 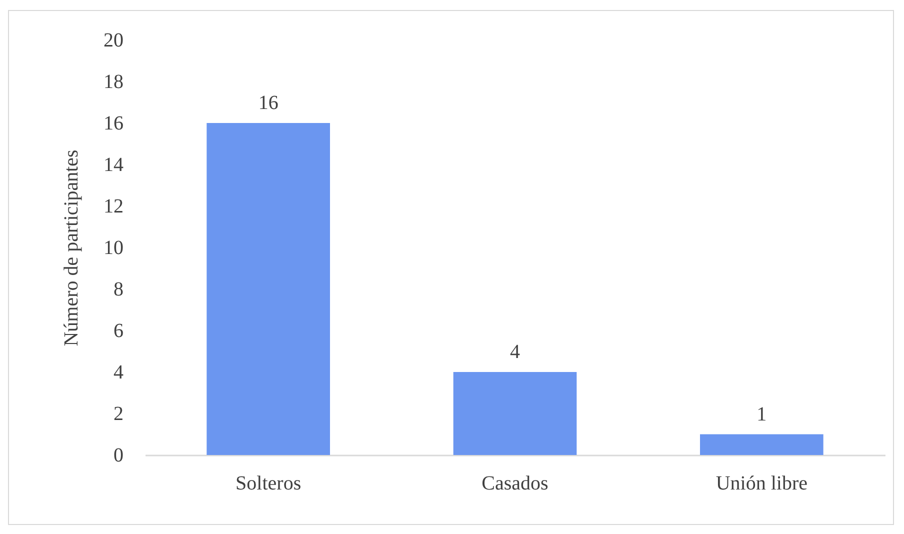 I want to click on y-tick-label: 2, so click(x=119, y=414).